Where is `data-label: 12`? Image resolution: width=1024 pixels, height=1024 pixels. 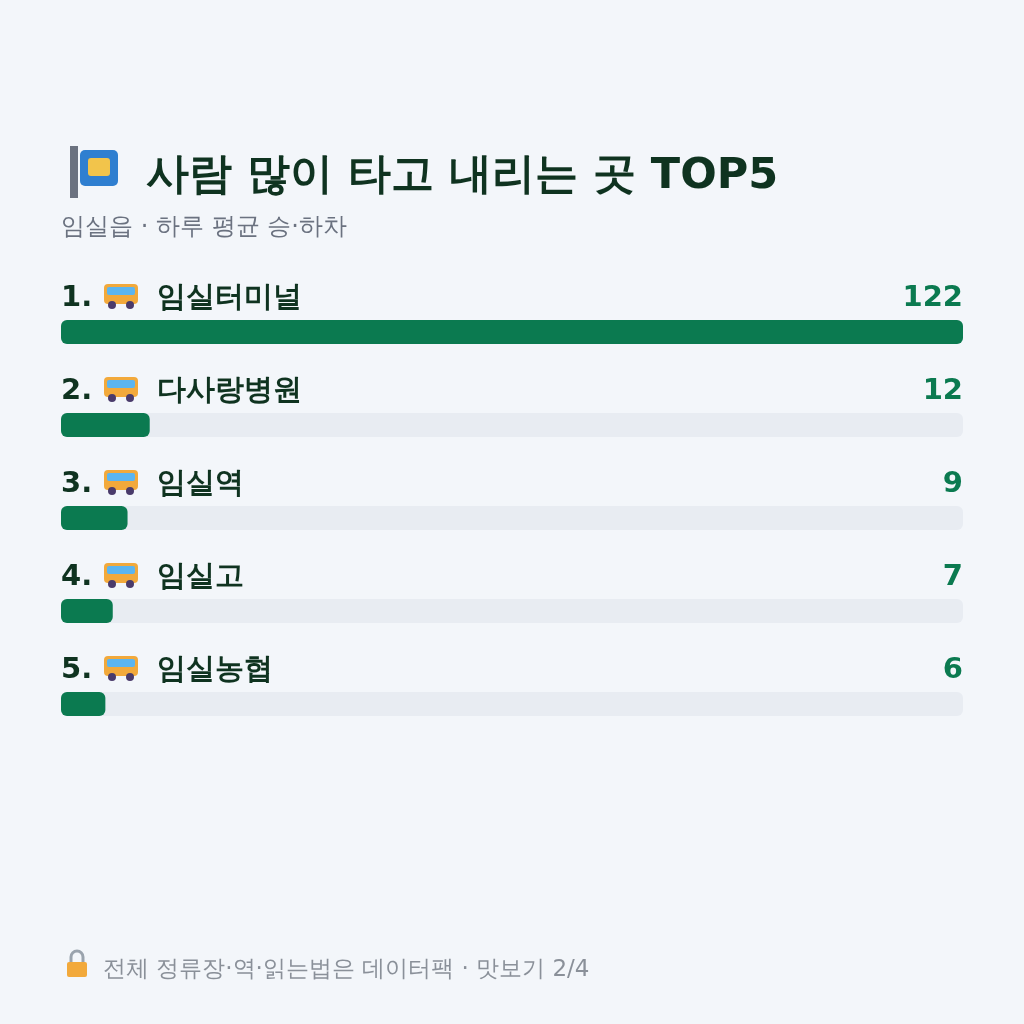 data-label: 12 is located at coordinates (942, 389).